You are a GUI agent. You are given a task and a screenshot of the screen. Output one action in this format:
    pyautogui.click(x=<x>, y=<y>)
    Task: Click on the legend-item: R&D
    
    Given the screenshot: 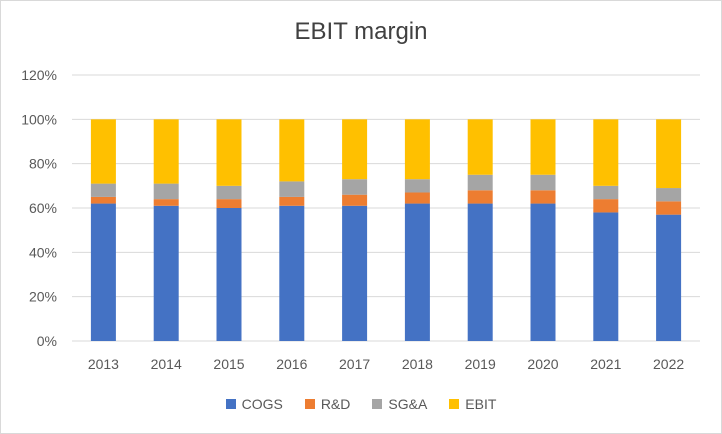 What is the action you would take?
    pyautogui.click(x=327, y=404)
    